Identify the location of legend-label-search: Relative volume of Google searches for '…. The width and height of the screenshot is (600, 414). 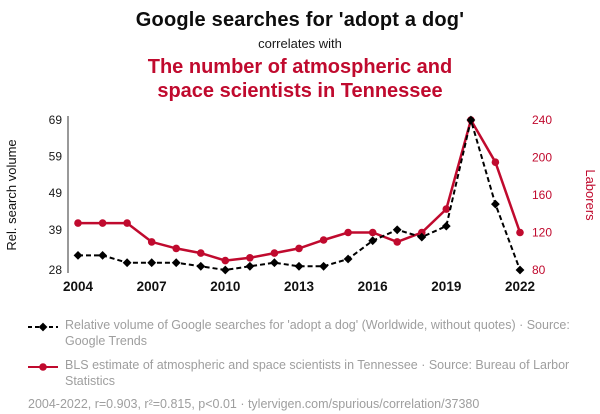
(317, 333).